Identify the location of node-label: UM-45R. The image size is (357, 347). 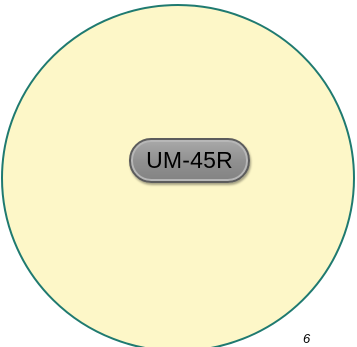
(189, 160).